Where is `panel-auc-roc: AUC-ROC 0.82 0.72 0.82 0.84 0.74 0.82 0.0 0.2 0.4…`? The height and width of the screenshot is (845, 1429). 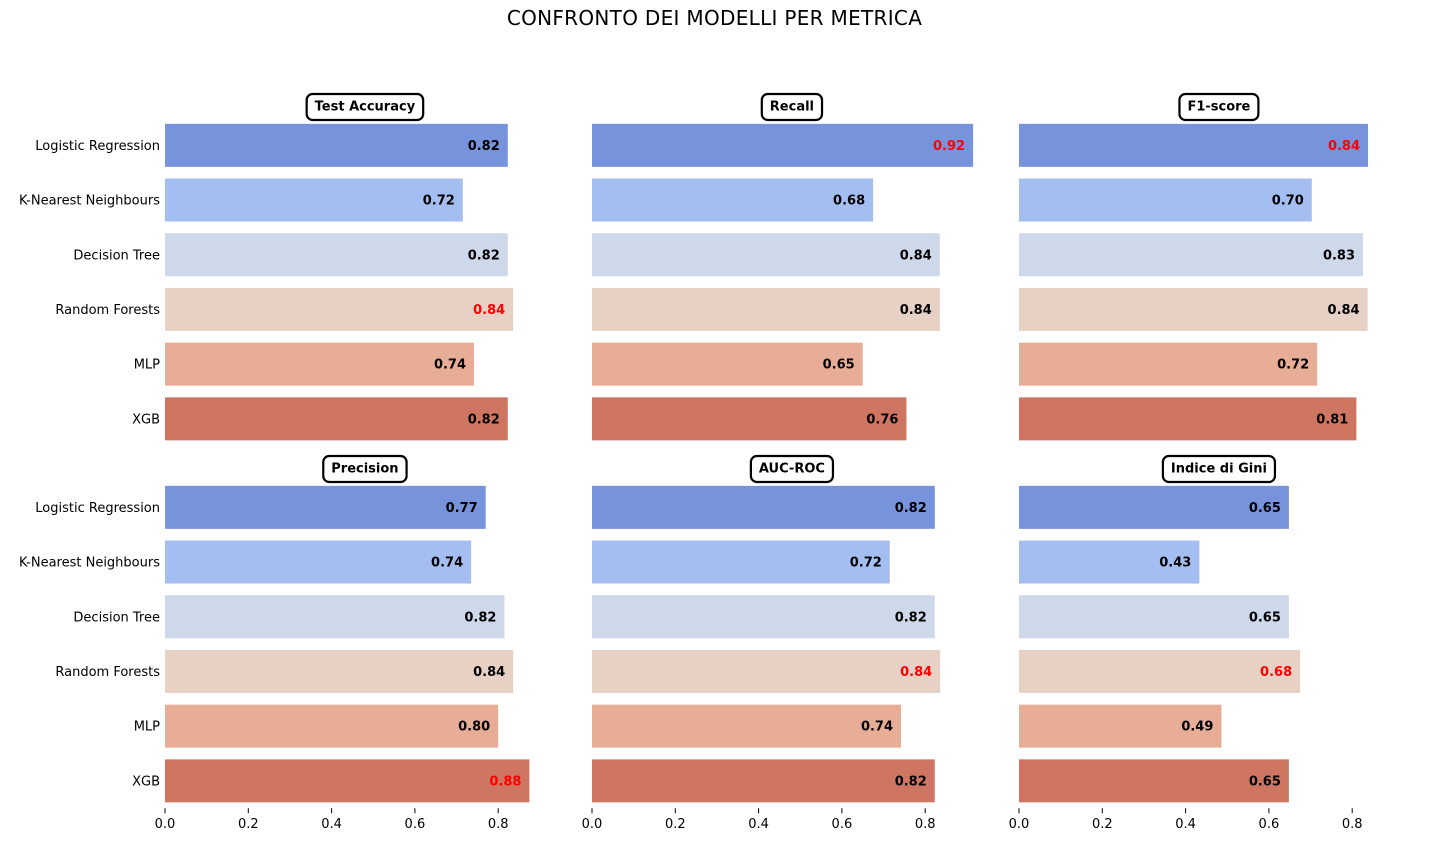 panel-auc-roc: AUC-ROC 0.82 0.72 0.82 0.84 0.74 0.82 0.0 0.2 0.4… is located at coordinates (761, 643).